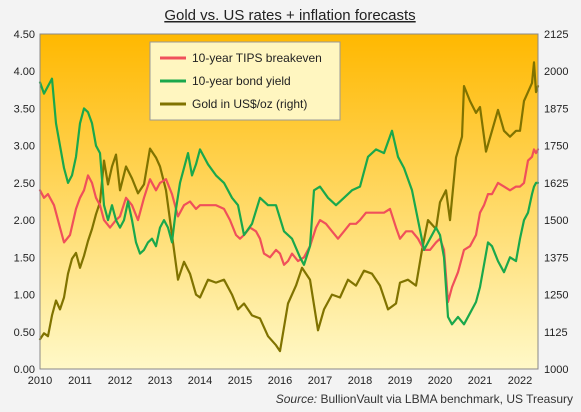 The image size is (581, 412). What do you see at coordinates (24, 296) in the screenshot?
I see `left-tick-label: 1.00` at bounding box center [24, 296].